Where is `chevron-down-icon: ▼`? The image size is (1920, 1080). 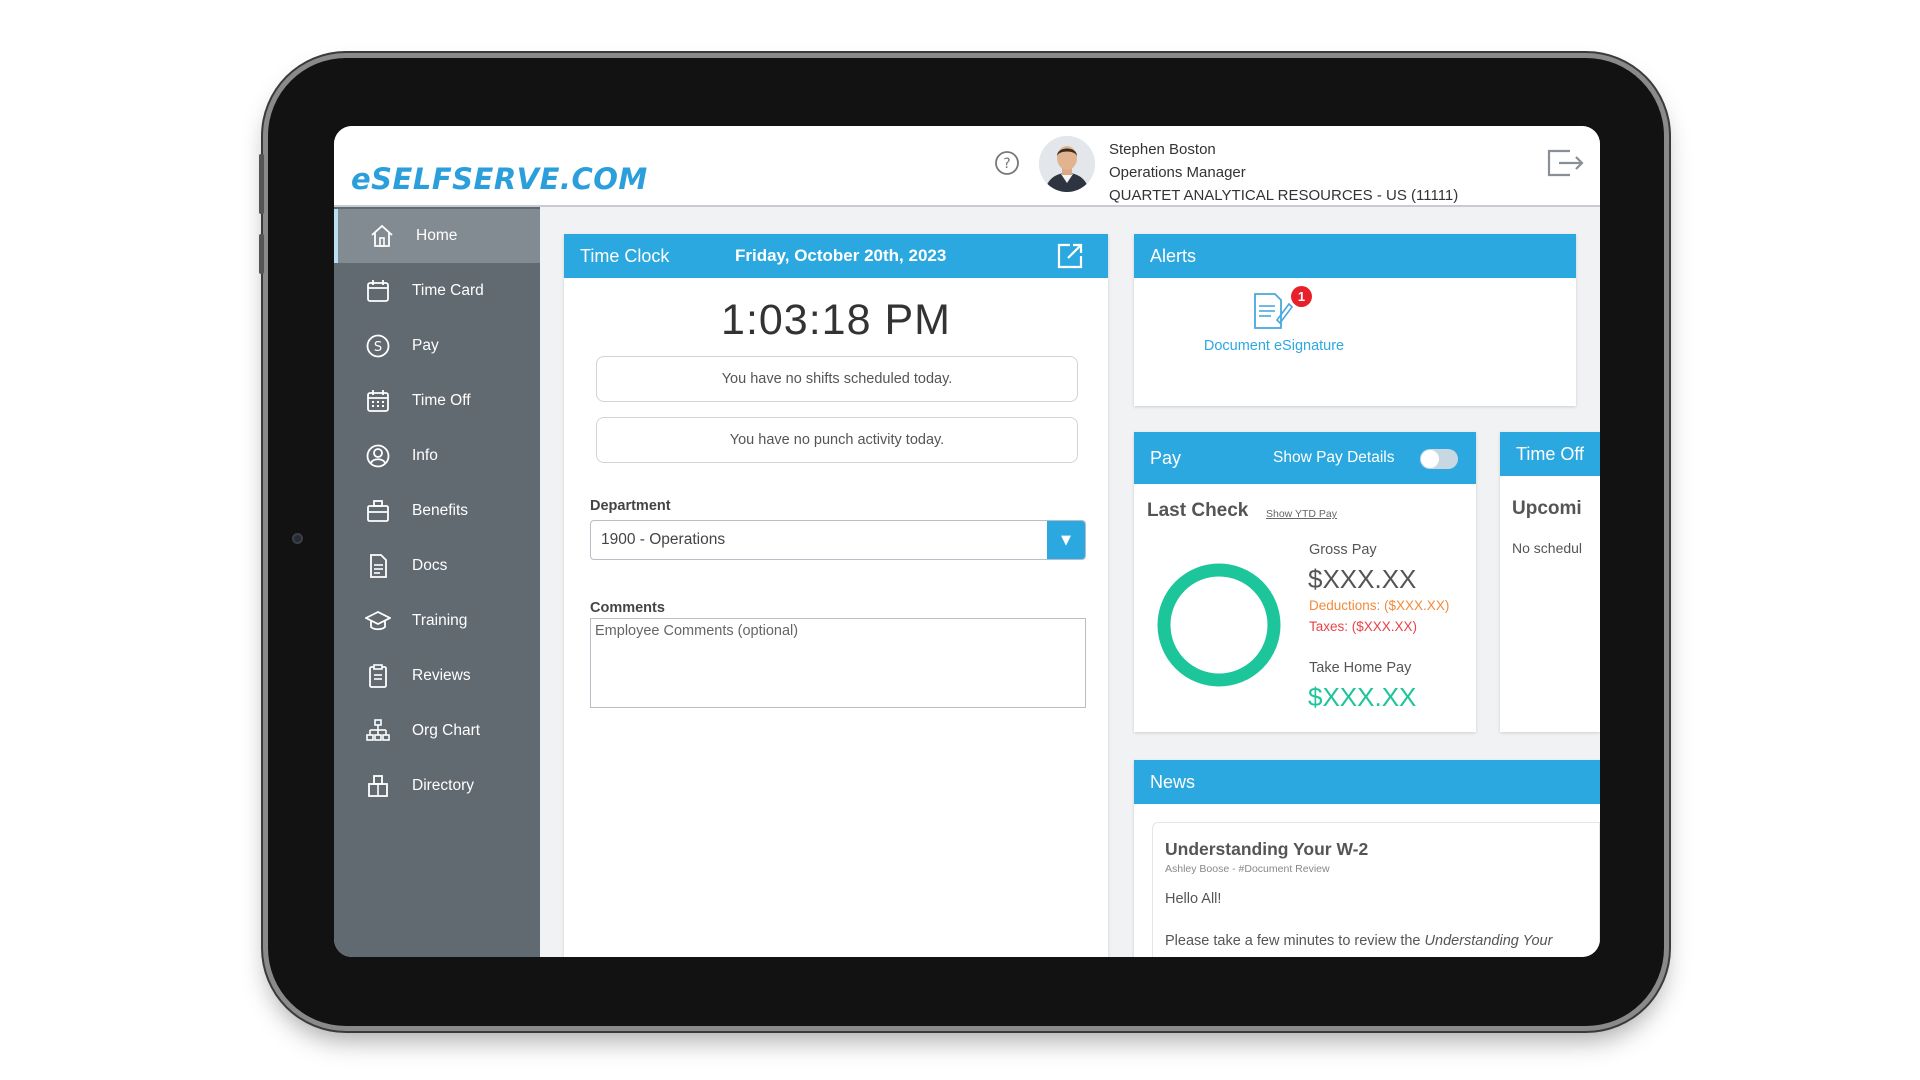 chevron-down-icon: ▼ is located at coordinates (1066, 540).